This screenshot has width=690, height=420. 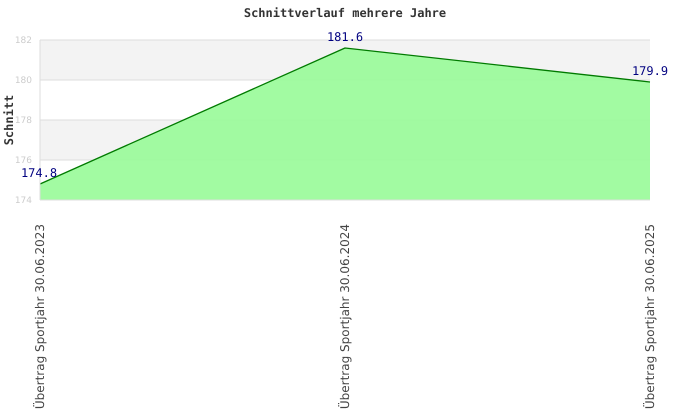 I want to click on data-label: 181.6, so click(x=345, y=37).